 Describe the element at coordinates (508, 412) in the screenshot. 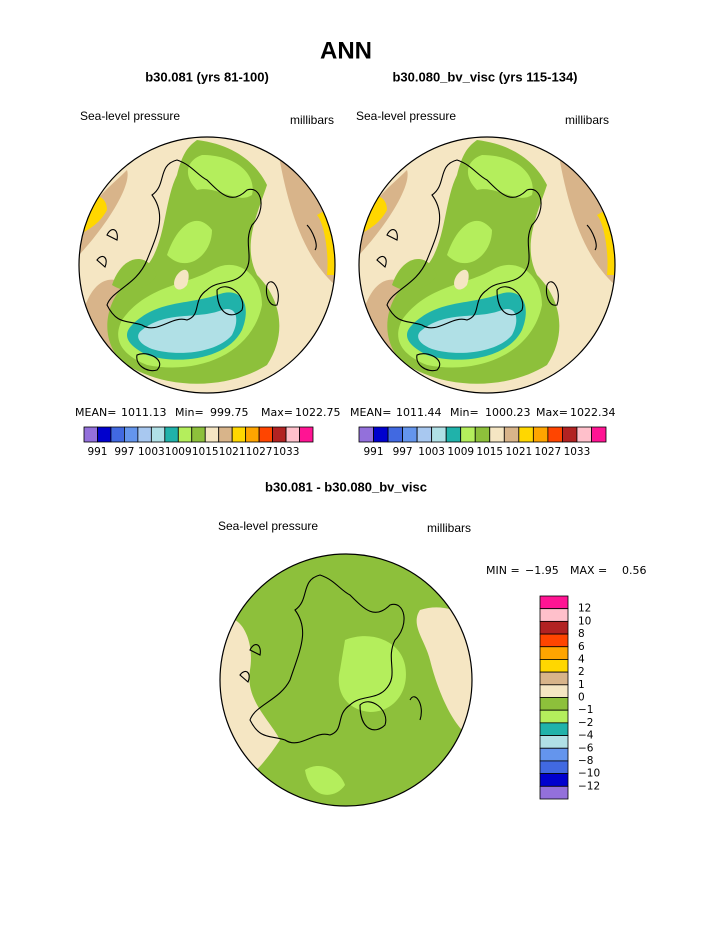

I see `min-value: 1000.23` at that location.